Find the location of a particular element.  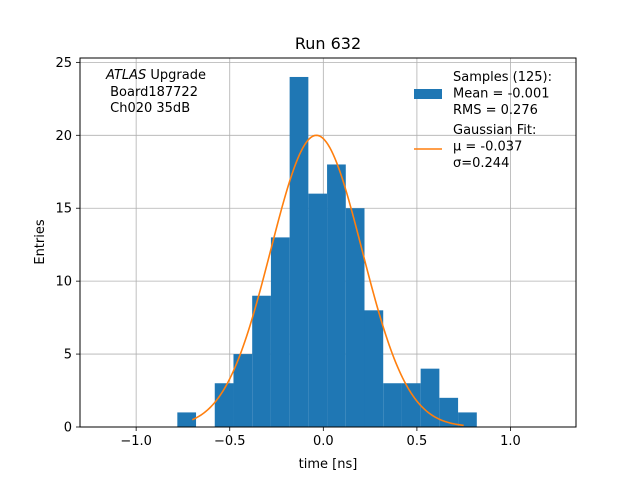

annotation-line-1: ATLAS Upgrade is located at coordinates (155, 75).